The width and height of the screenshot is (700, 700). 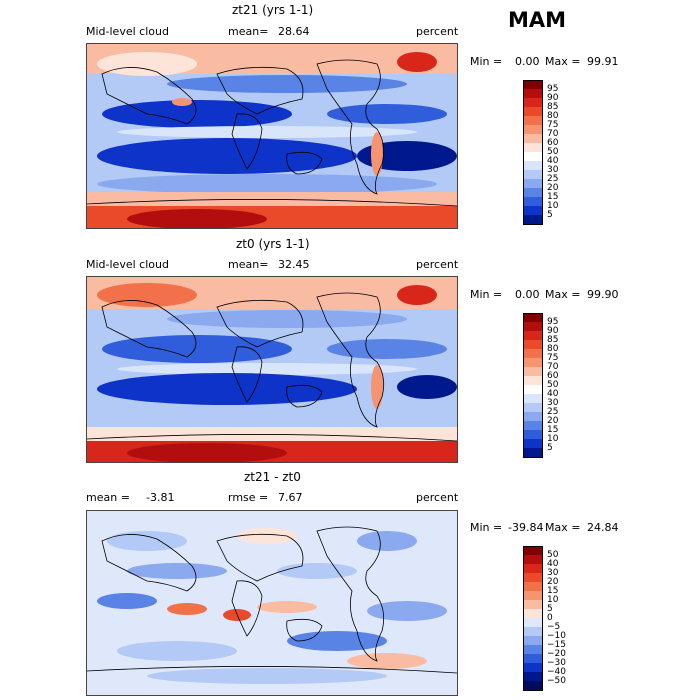 I want to click on panel-1-colorbar: 95 90 85 80 75 70 60 50 40 30 25 20 15 10 5, so click(x=553, y=152).